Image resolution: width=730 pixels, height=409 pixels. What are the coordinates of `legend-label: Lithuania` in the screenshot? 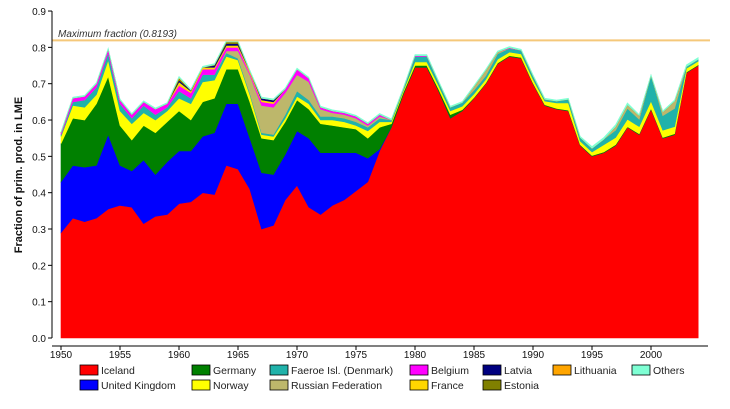 It's located at (595, 371).